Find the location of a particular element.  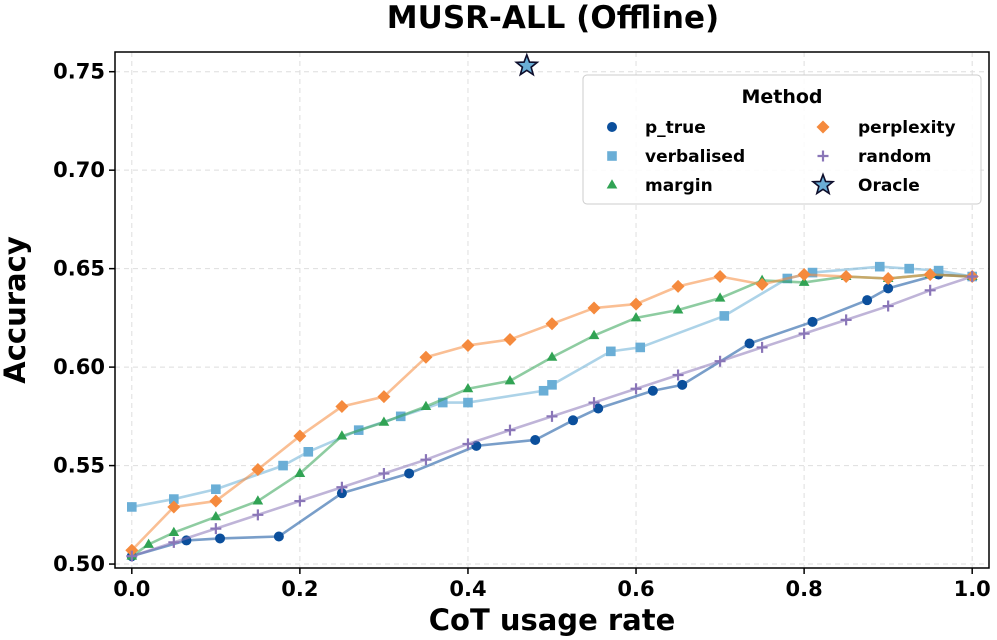

legend-label-random: random is located at coordinates (895, 157).